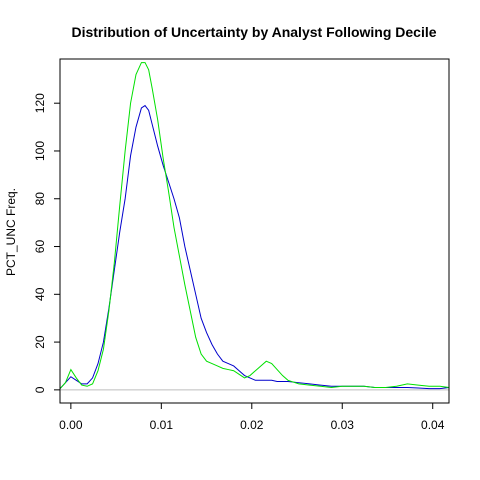 This screenshot has width=480, height=480. I want to click on y-tick-label: 120, so click(40, 103).